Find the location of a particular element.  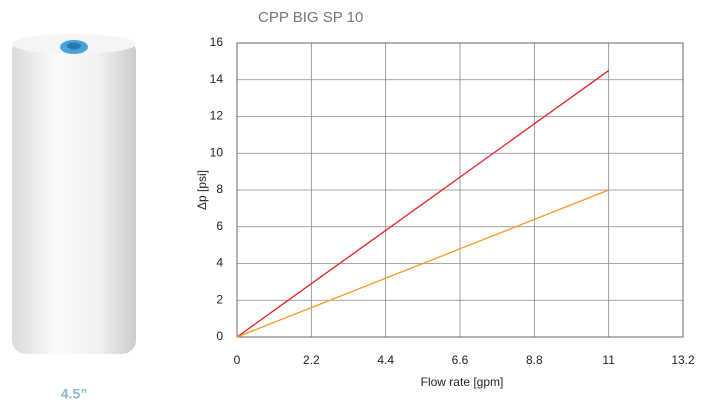

y-tick-label: 2 is located at coordinates (219, 299).